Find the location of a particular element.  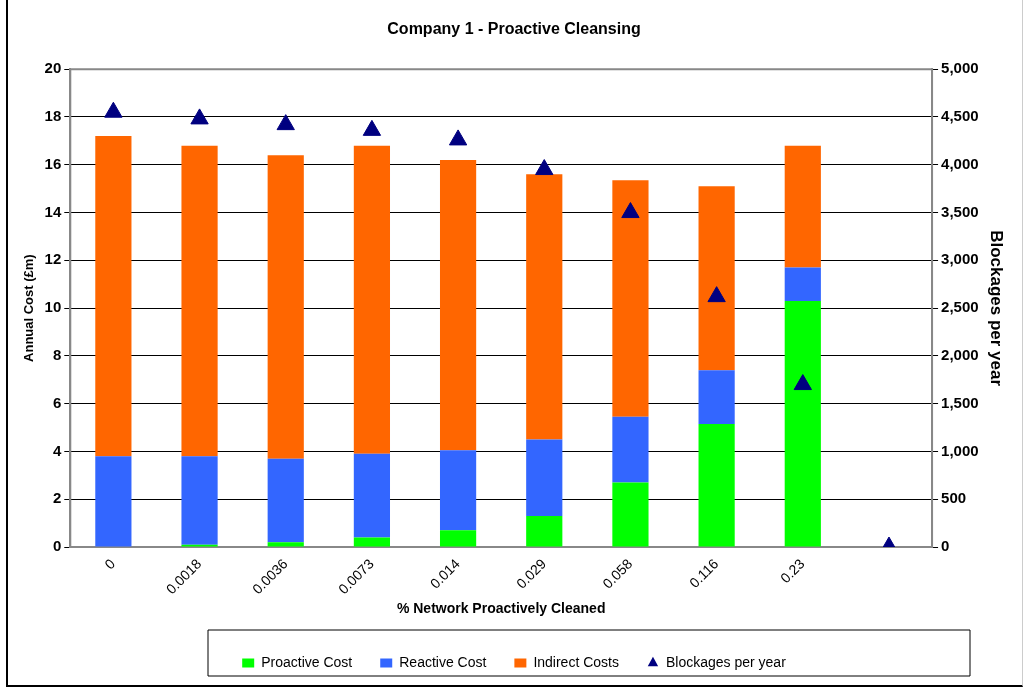

legend-label: Blockages per year is located at coordinates (726, 661).